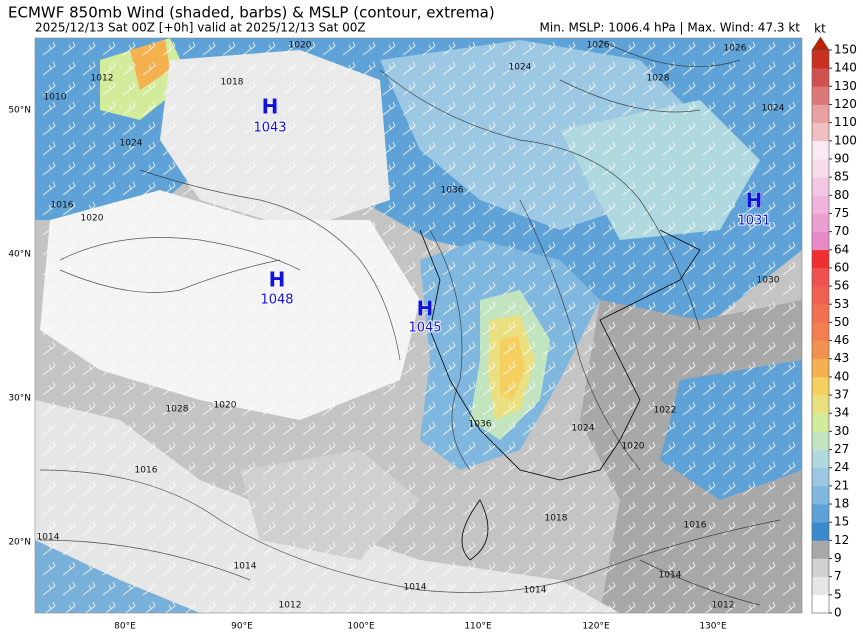 Image resolution: width=863 pixels, height=637 pixels. I want to click on colorbar-label: 43, so click(841, 358).